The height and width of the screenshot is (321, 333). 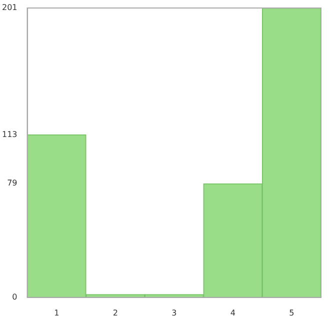 I want to click on y-tick-label: 79, so click(x=12, y=183).